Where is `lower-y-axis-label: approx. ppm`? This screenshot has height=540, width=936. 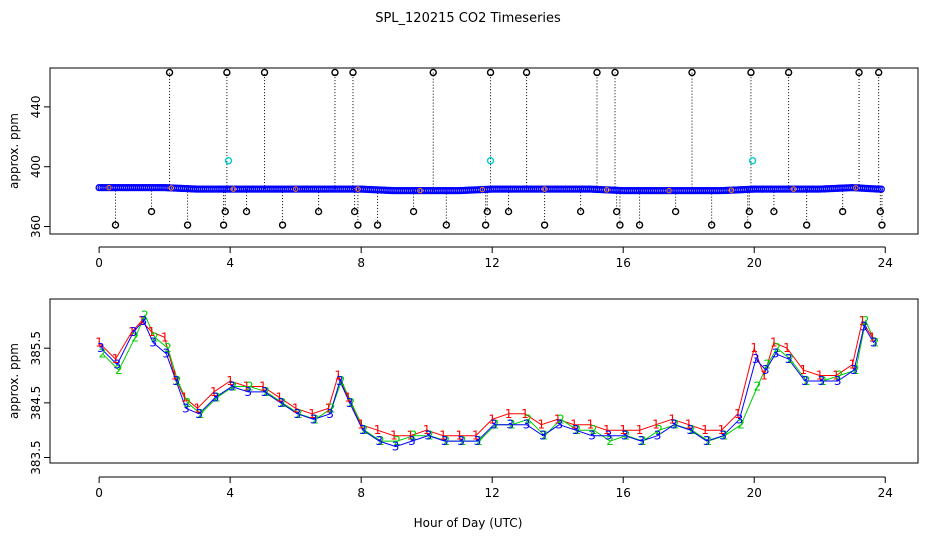 lower-y-axis-label: approx. ppm is located at coordinates (14, 381).